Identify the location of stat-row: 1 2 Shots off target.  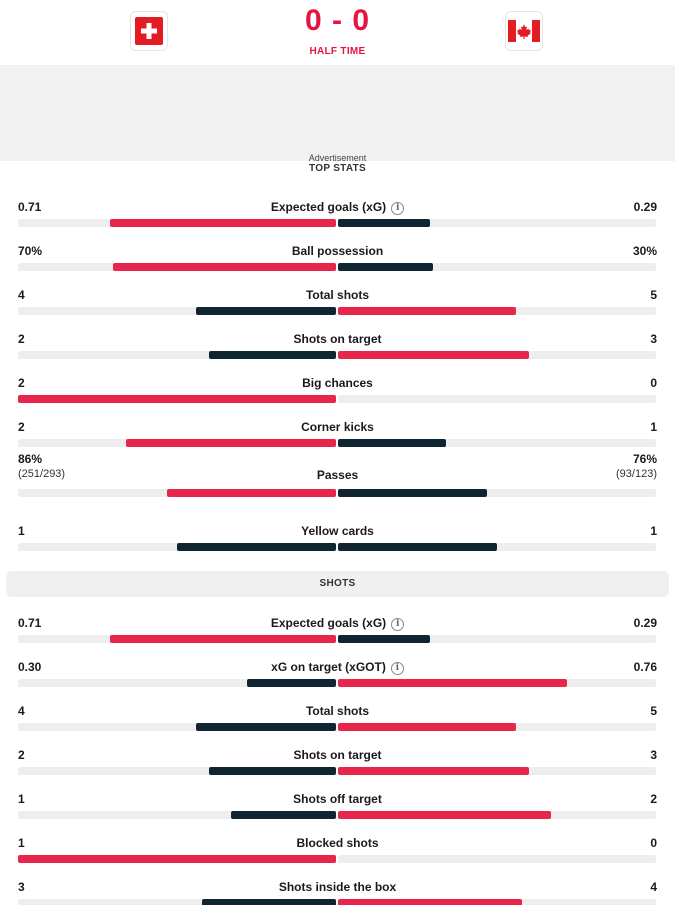
(337, 812).